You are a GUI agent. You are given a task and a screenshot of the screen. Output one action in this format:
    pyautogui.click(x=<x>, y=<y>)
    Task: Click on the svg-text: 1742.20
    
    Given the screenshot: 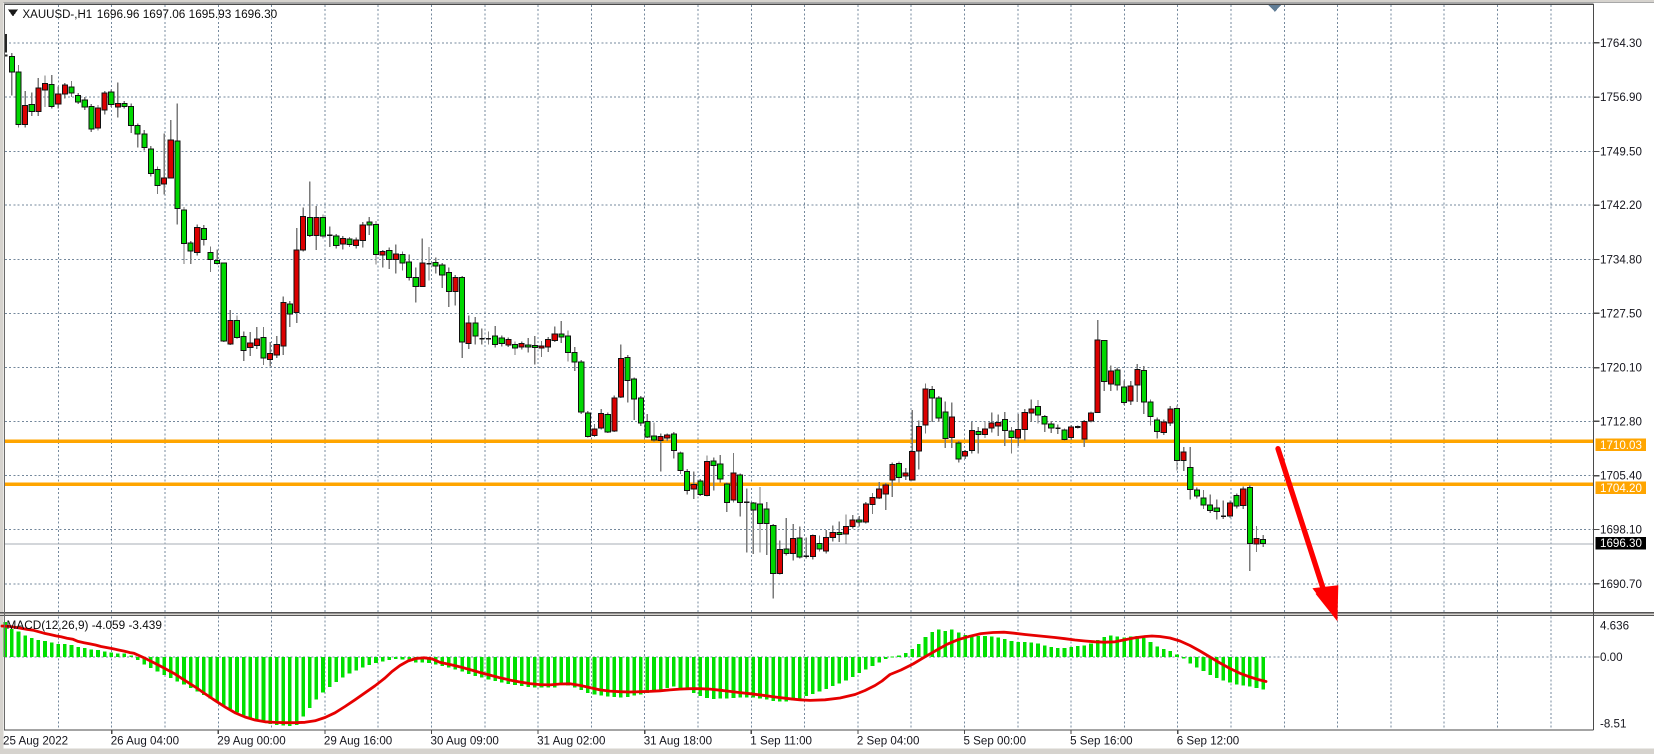 What is the action you would take?
    pyautogui.click(x=1621, y=205)
    